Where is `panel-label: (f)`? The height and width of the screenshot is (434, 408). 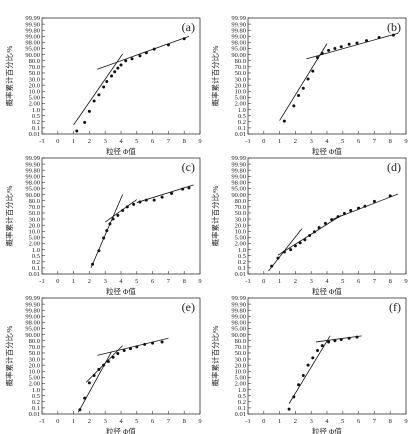 panel-label: (f) is located at coordinates (395, 307).